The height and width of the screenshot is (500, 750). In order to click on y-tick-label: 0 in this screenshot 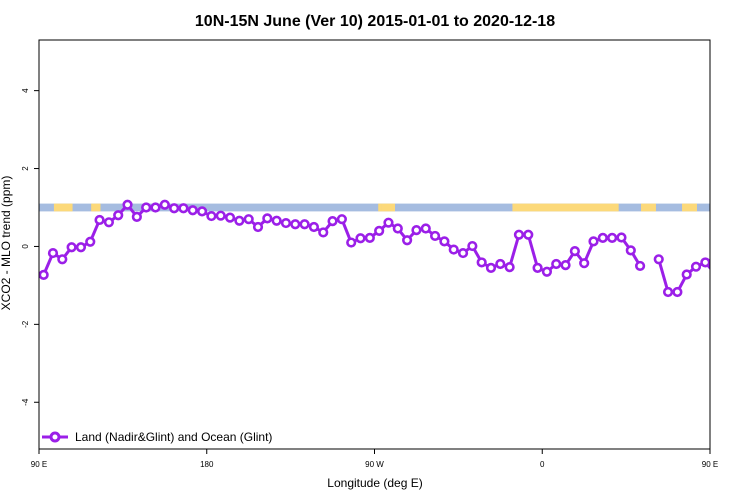, I will do `click(25, 246)`.